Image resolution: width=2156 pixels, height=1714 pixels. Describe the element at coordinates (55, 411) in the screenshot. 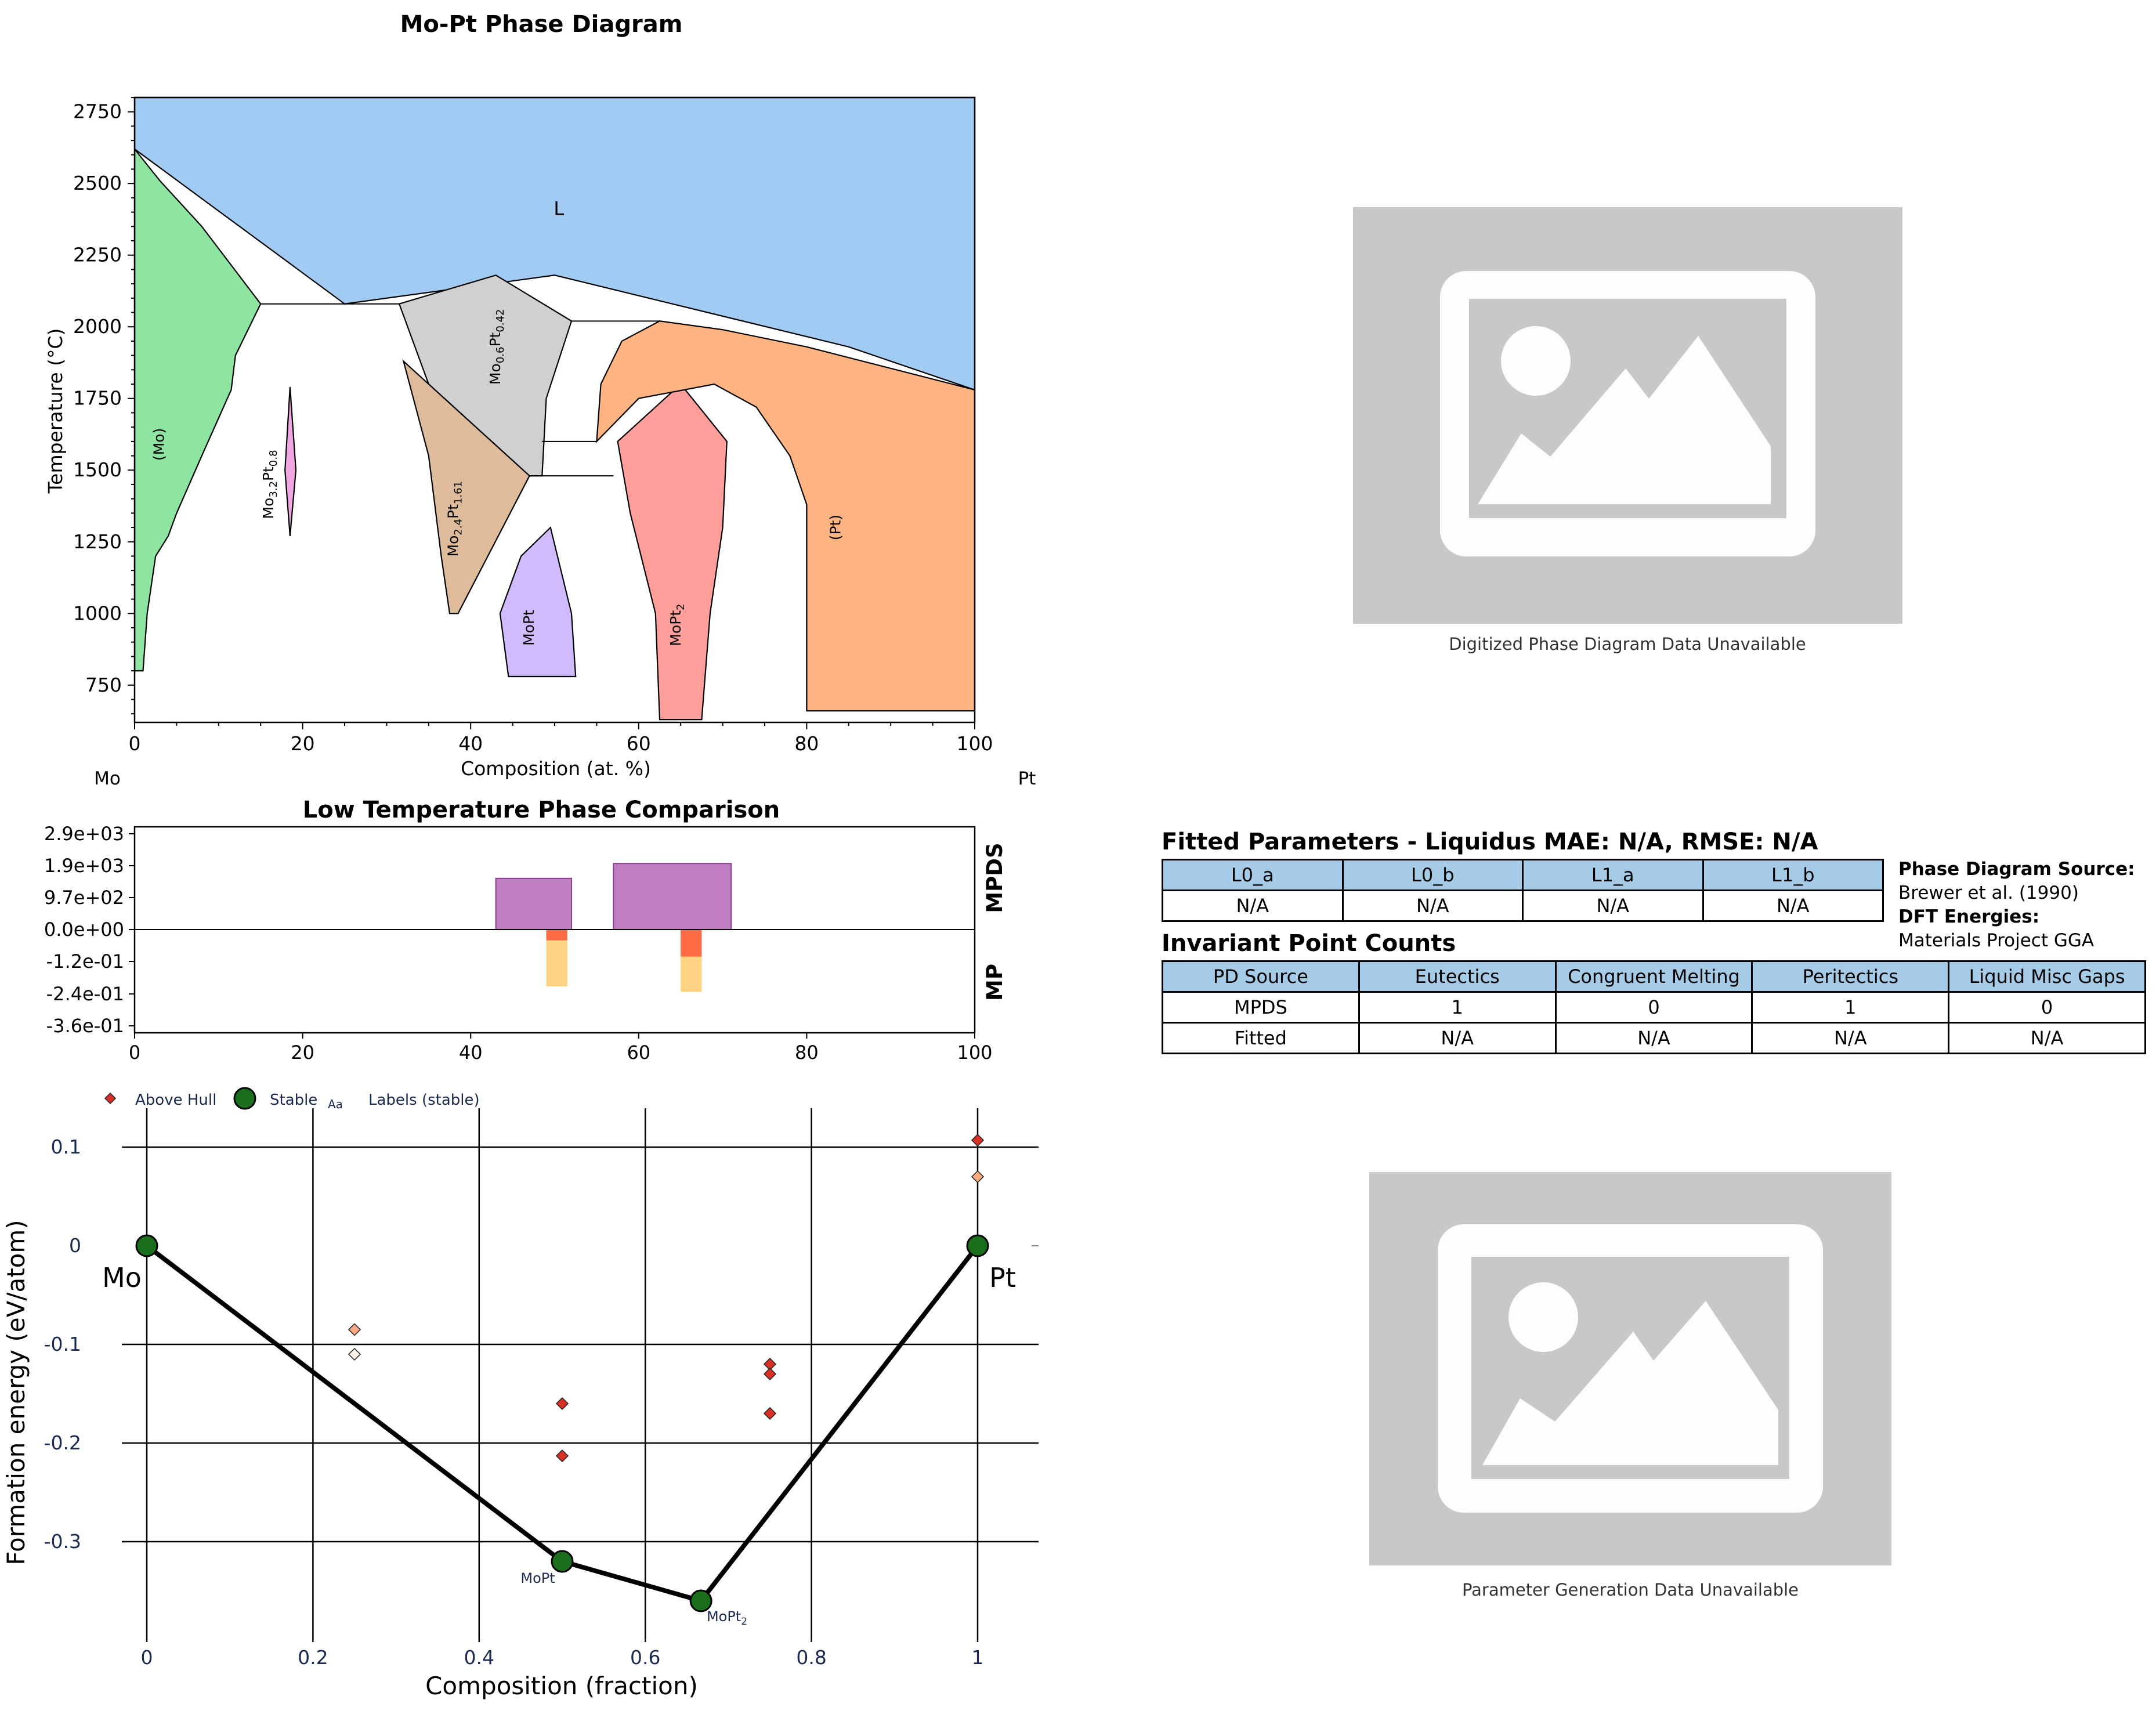

I see `phase-diagram-ylabel: Temperature (°C)` at that location.